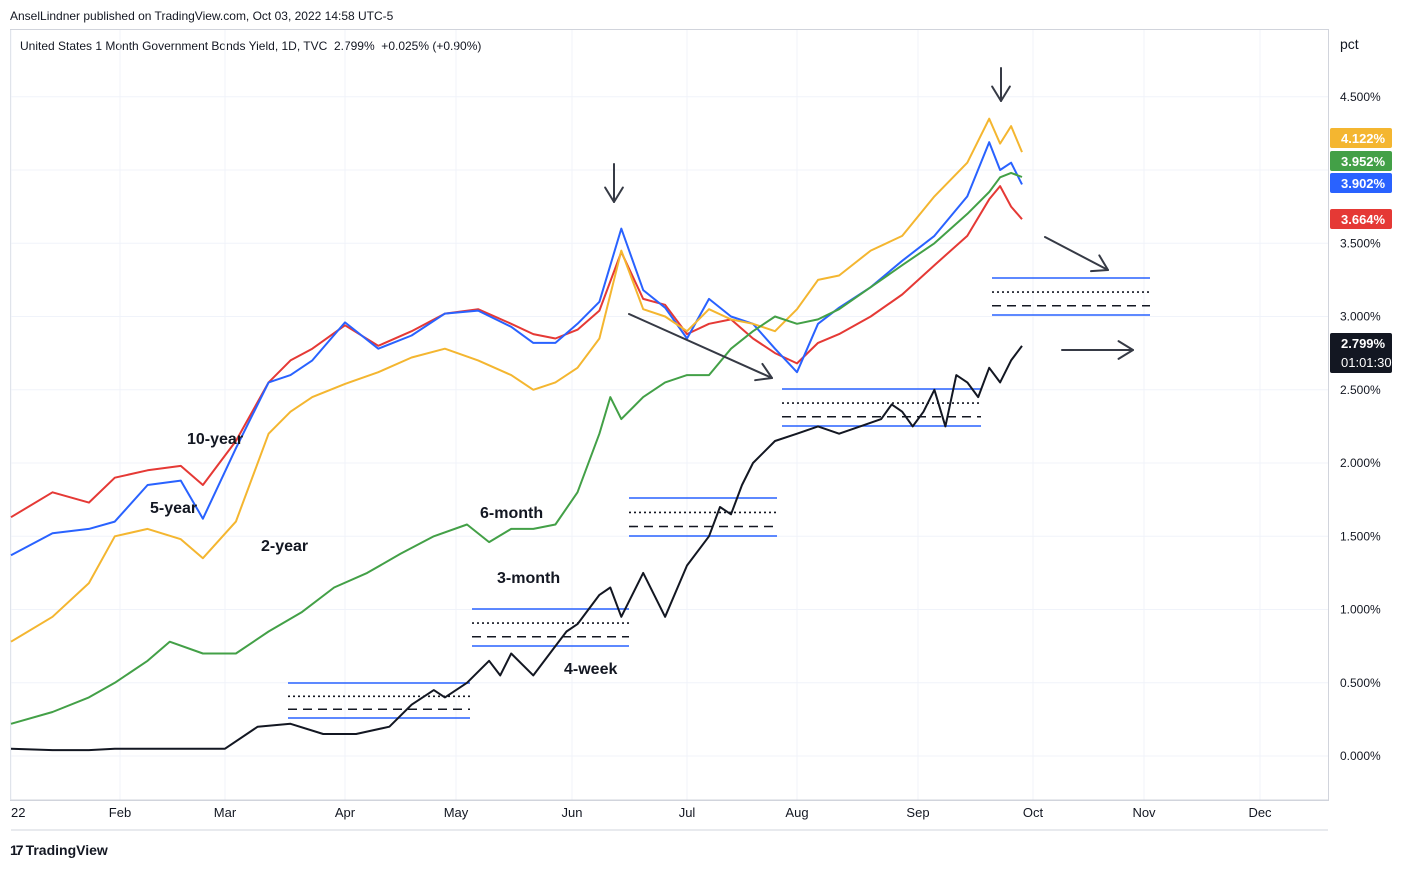 This screenshot has width=1423, height=870. What do you see at coordinates (572, 812) in the screenshot?
I see `x-tick-label: Jun` at bounding box center [572, 812].